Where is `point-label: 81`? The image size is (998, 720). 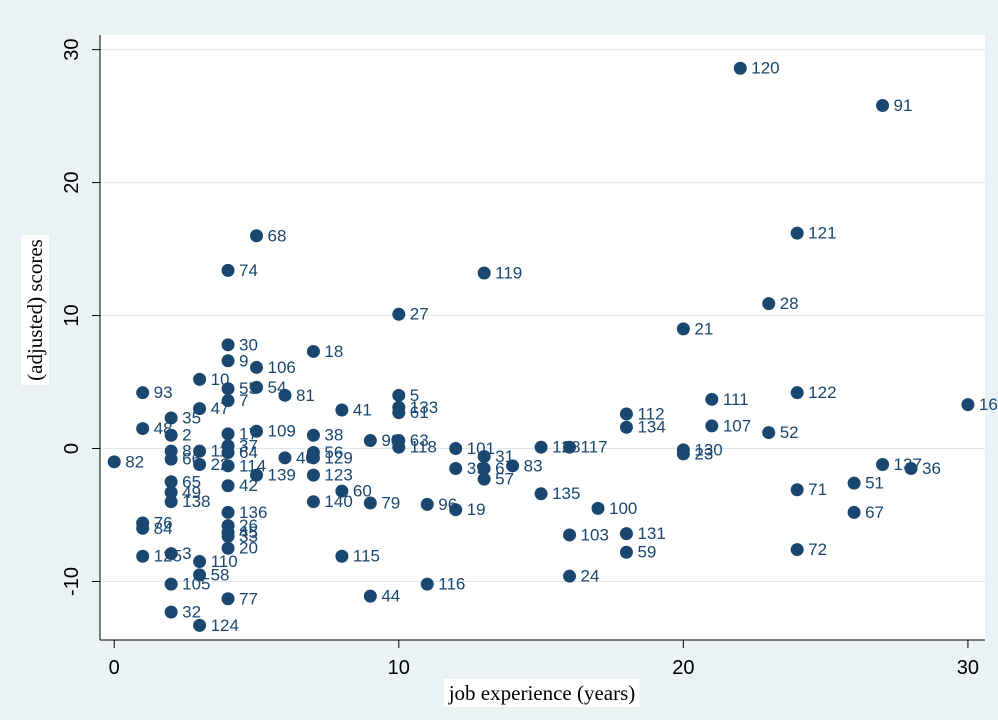
point-label: 81 is located at coordinates (305, 395).